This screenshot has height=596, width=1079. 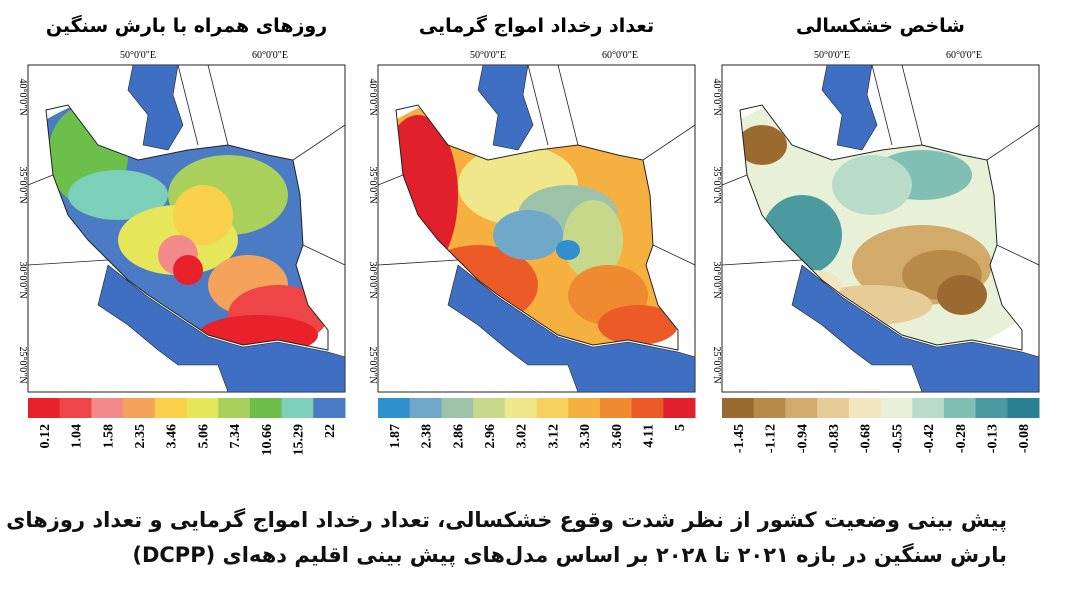 What do you see at coordinates (897, 438) in the screenshot?
I see `legend-label: -0.55` at bounding box center [897, 438].